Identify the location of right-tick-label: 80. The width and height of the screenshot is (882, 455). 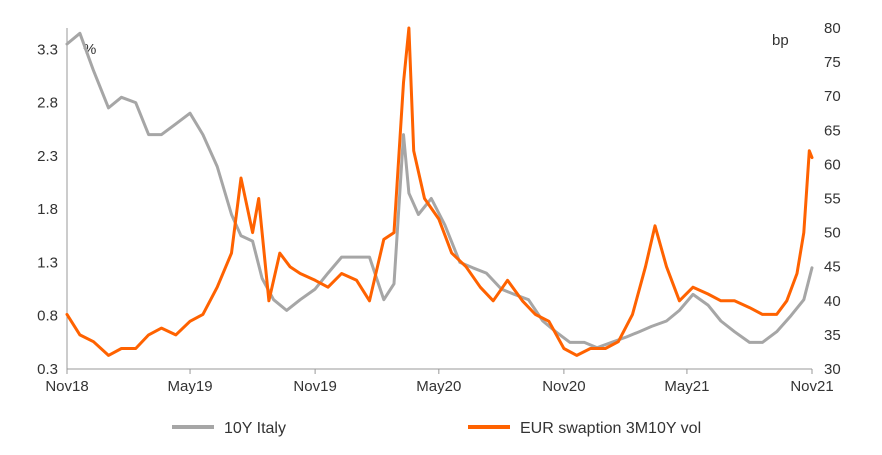
(832, 28).